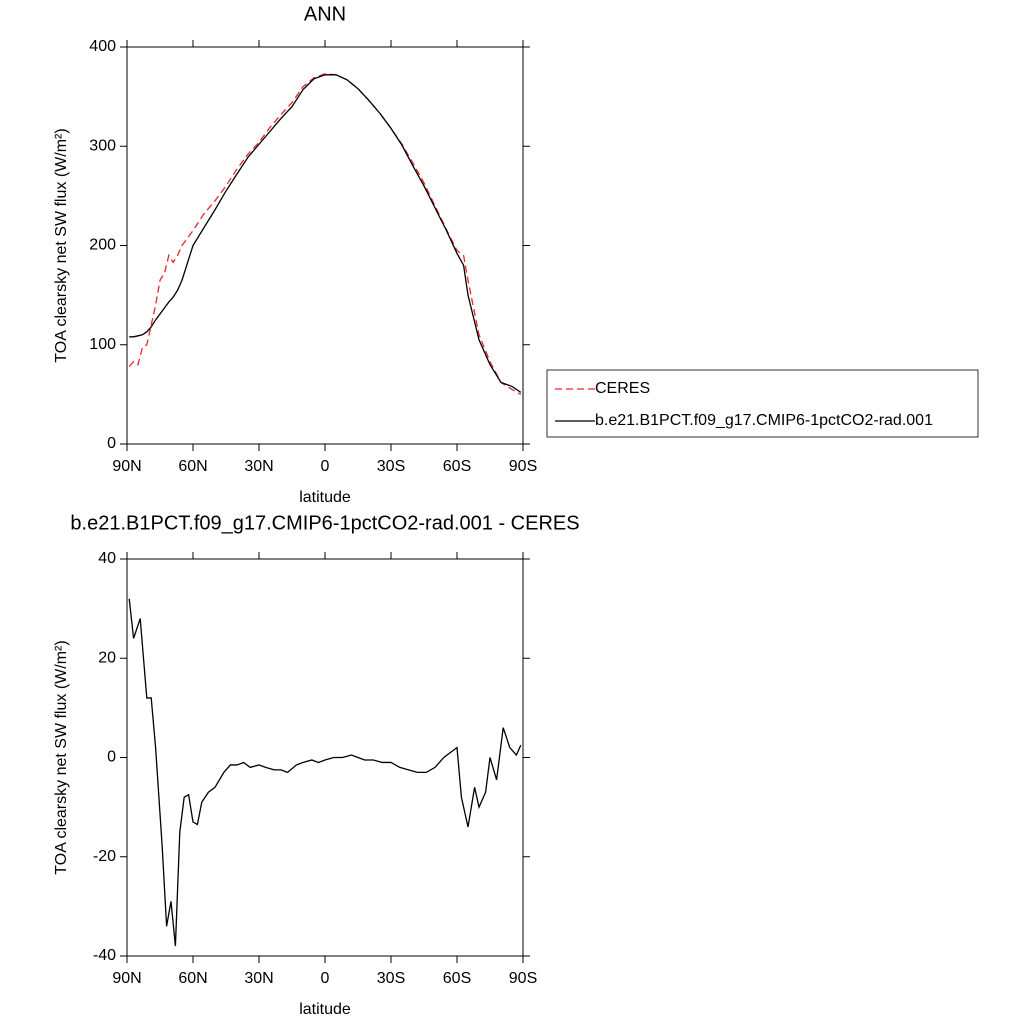 This screenshot has height=1024, width=1024. I want to click on y-tick-label: 40, so click(107, 558).